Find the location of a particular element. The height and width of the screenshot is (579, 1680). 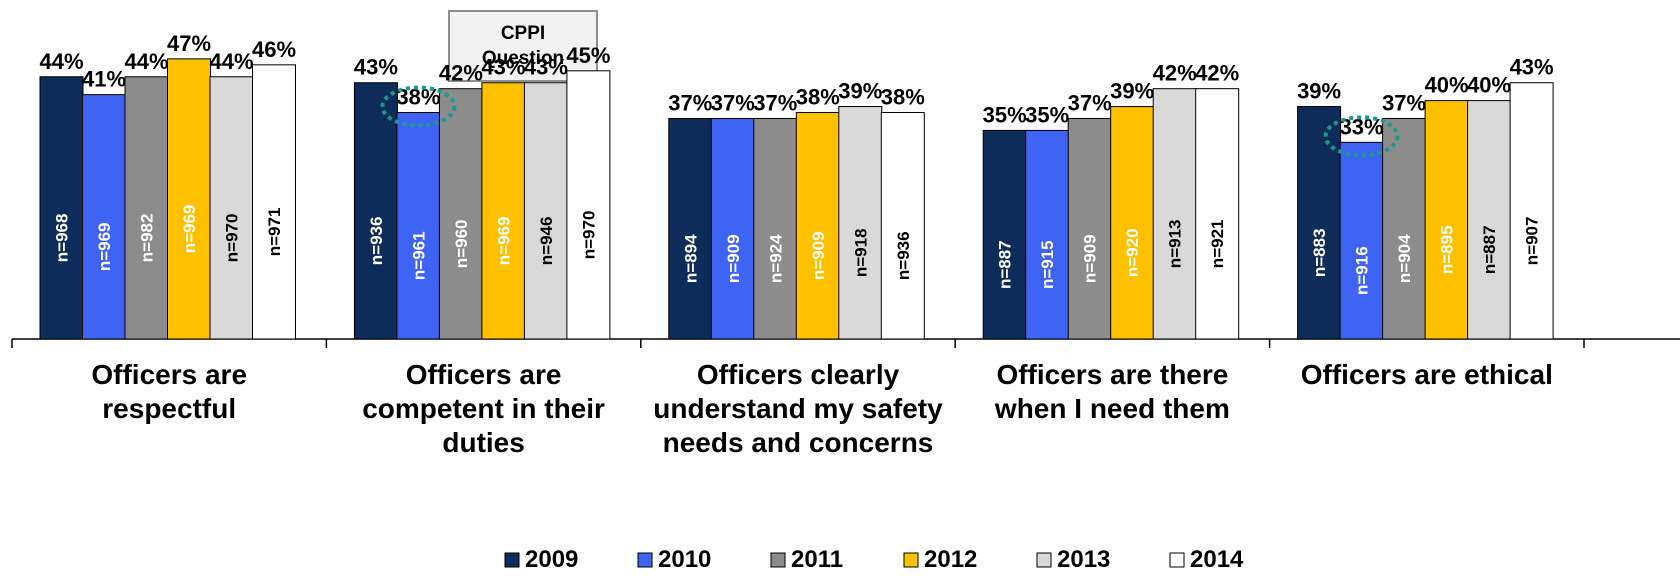

bar-2009-cat5 is located at coordinates (1319, 223).